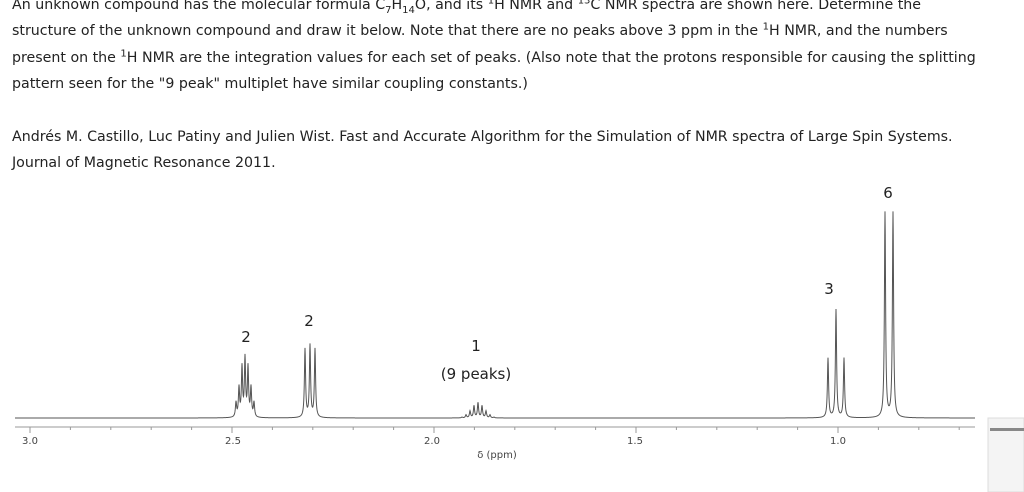 The height and width of the screenshot is (492, 1024). I want to click on integration: 1, so click(476, 346).